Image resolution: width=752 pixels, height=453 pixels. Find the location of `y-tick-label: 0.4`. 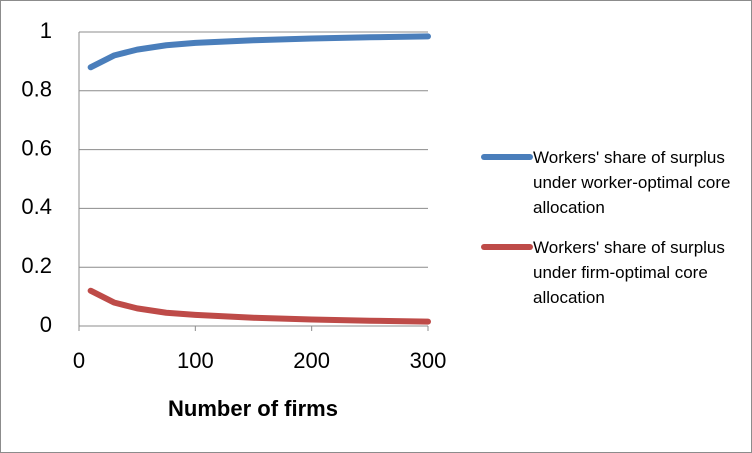

y-tick-label: 0.4 is located at coordinates (36, 206).